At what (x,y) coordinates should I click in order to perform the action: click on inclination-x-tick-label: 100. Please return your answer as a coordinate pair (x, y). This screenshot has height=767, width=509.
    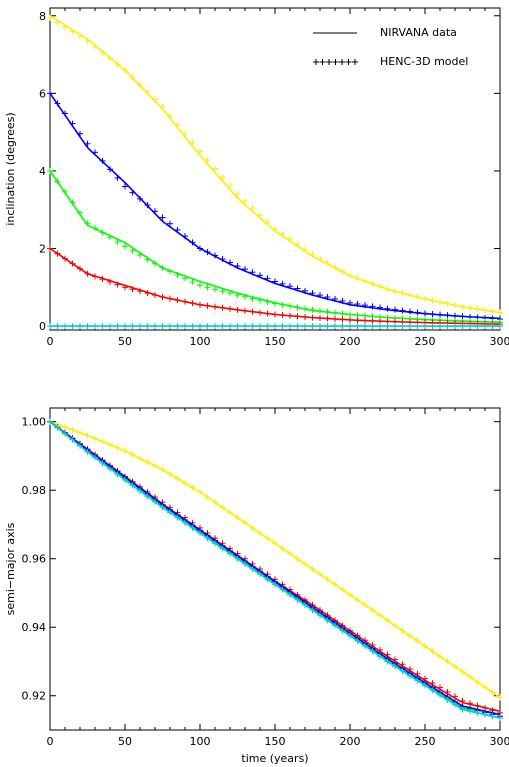
    Looking at the image, I should click on (200, 341).